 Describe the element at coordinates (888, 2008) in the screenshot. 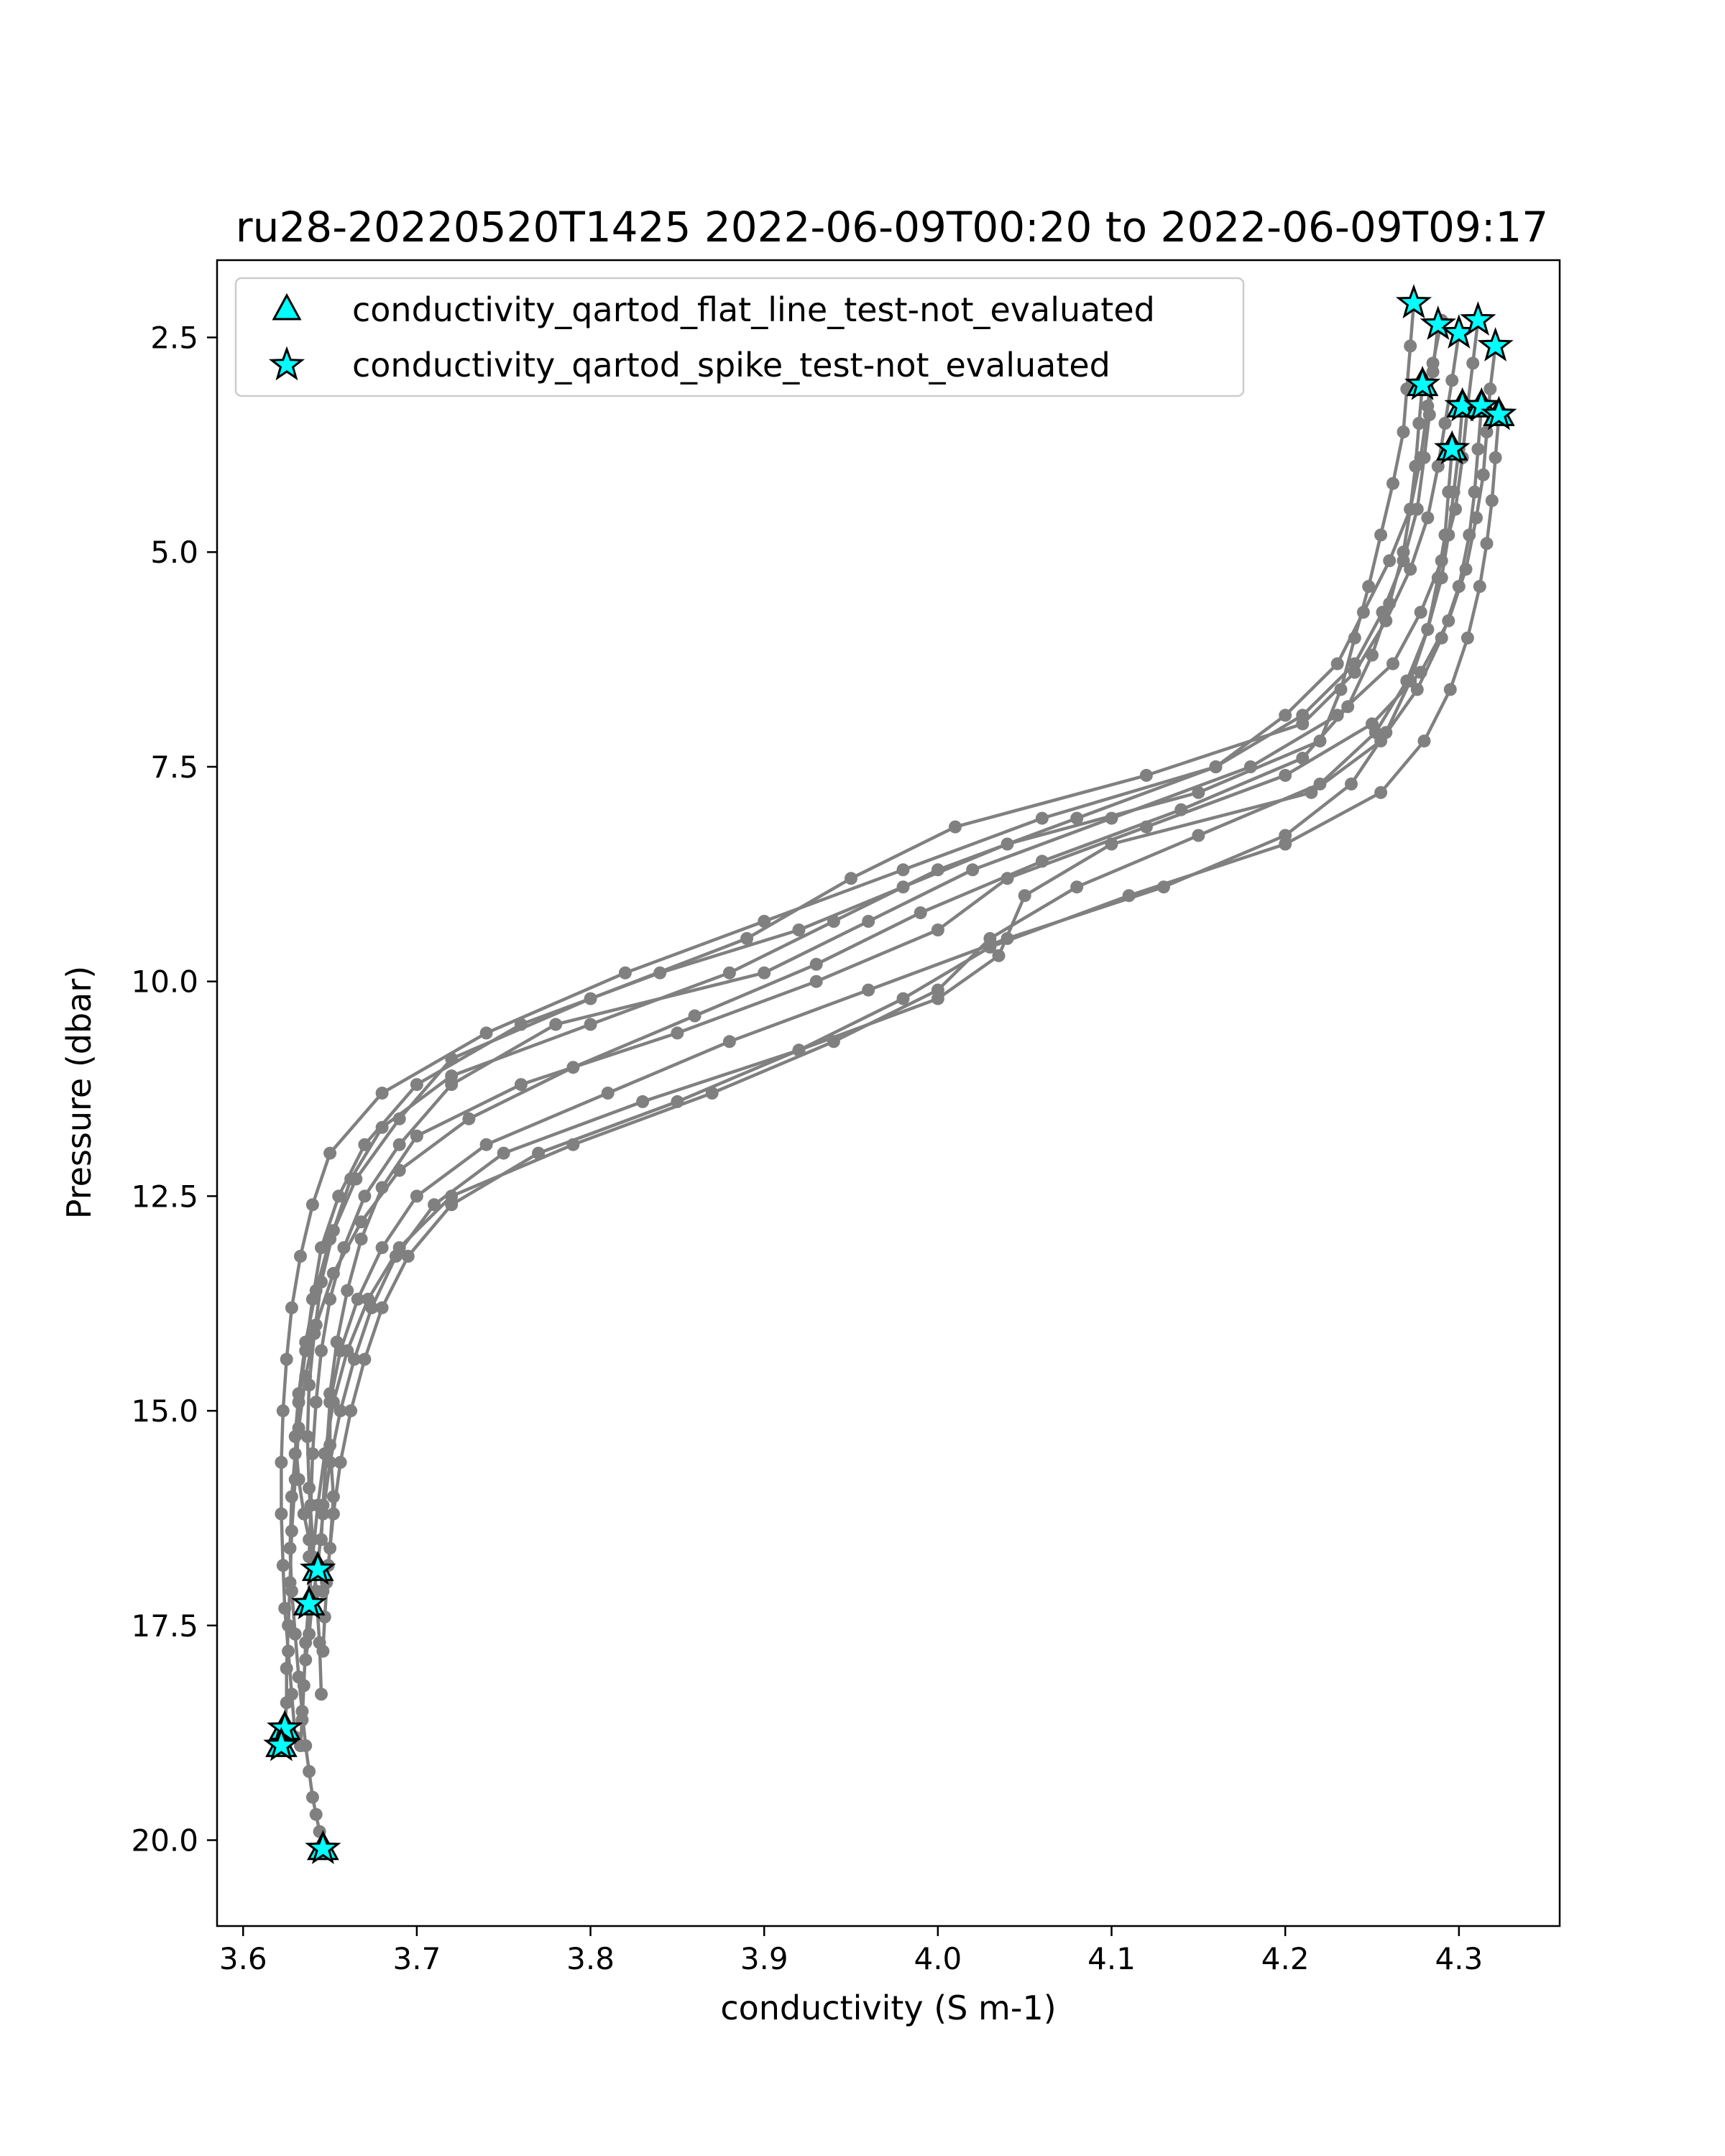

I see `x-axis-label: conductivity (S m-1)` at that location.